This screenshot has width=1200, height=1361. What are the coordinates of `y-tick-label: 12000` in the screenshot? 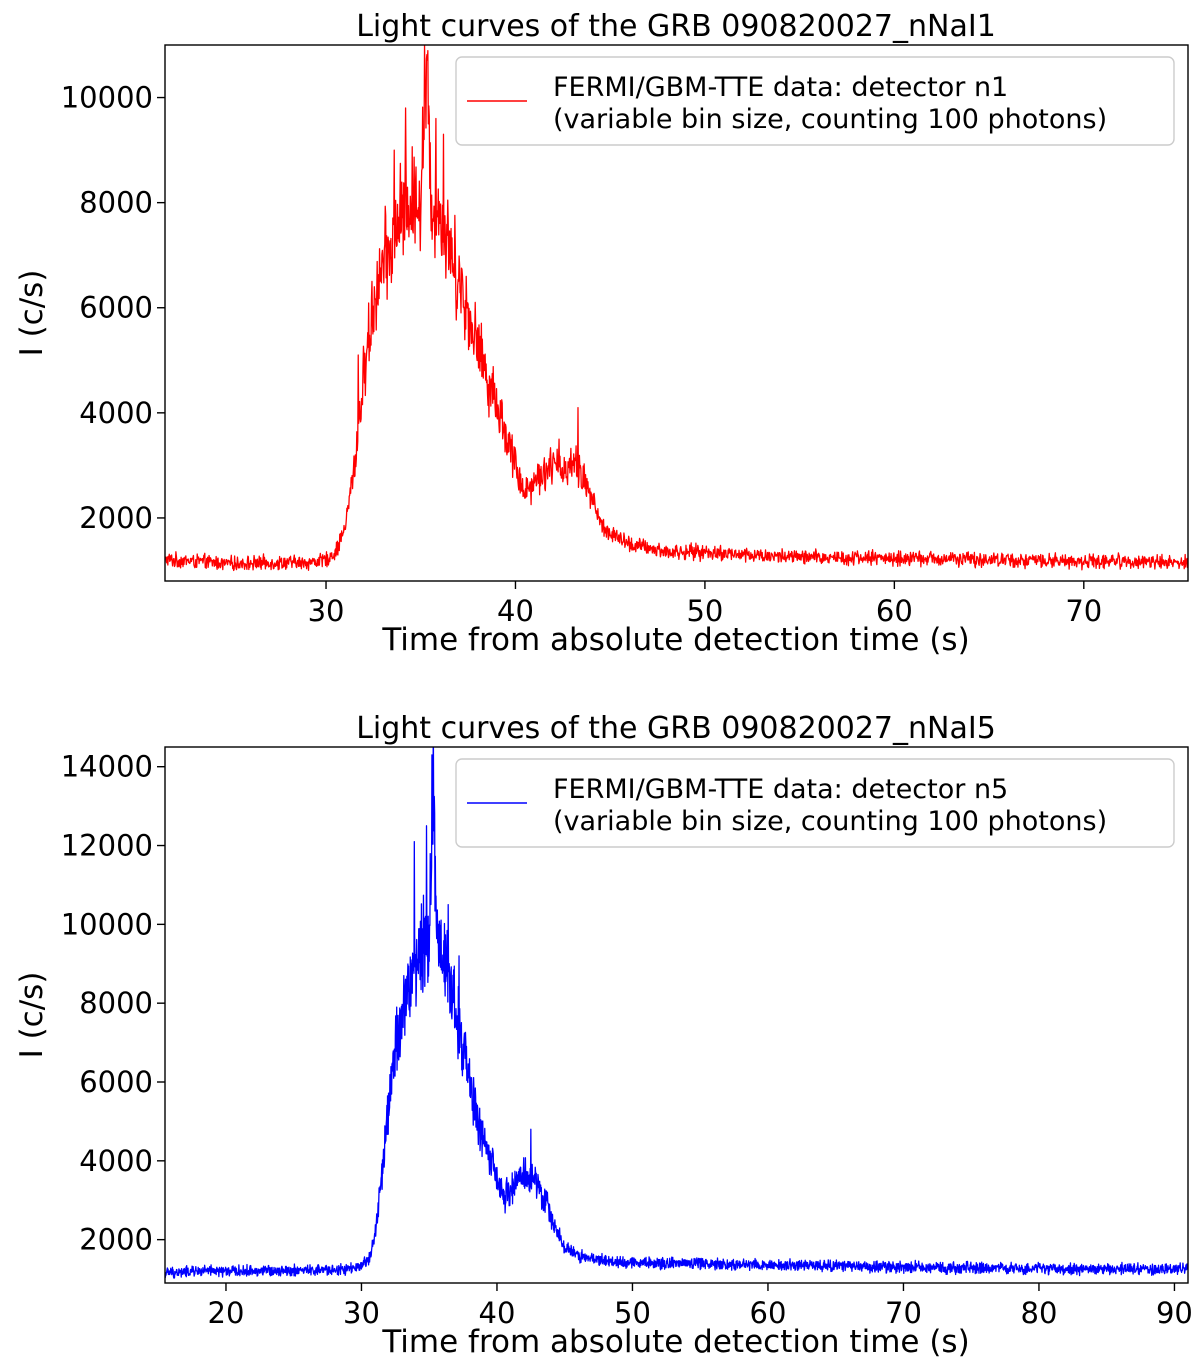 It's located at (107, 846).